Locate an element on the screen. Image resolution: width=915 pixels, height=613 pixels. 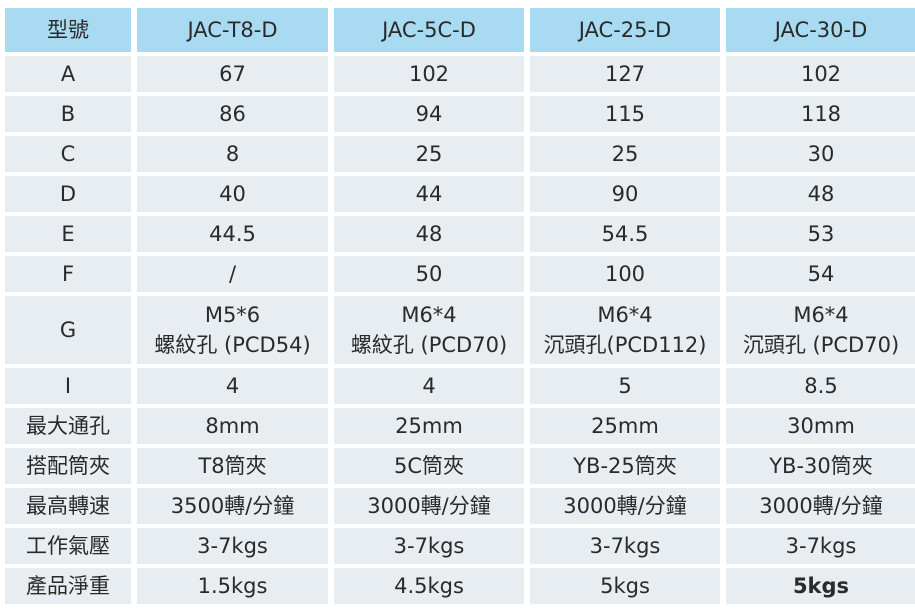
value-cell: 54.5 is located at coordinates (625, 234).